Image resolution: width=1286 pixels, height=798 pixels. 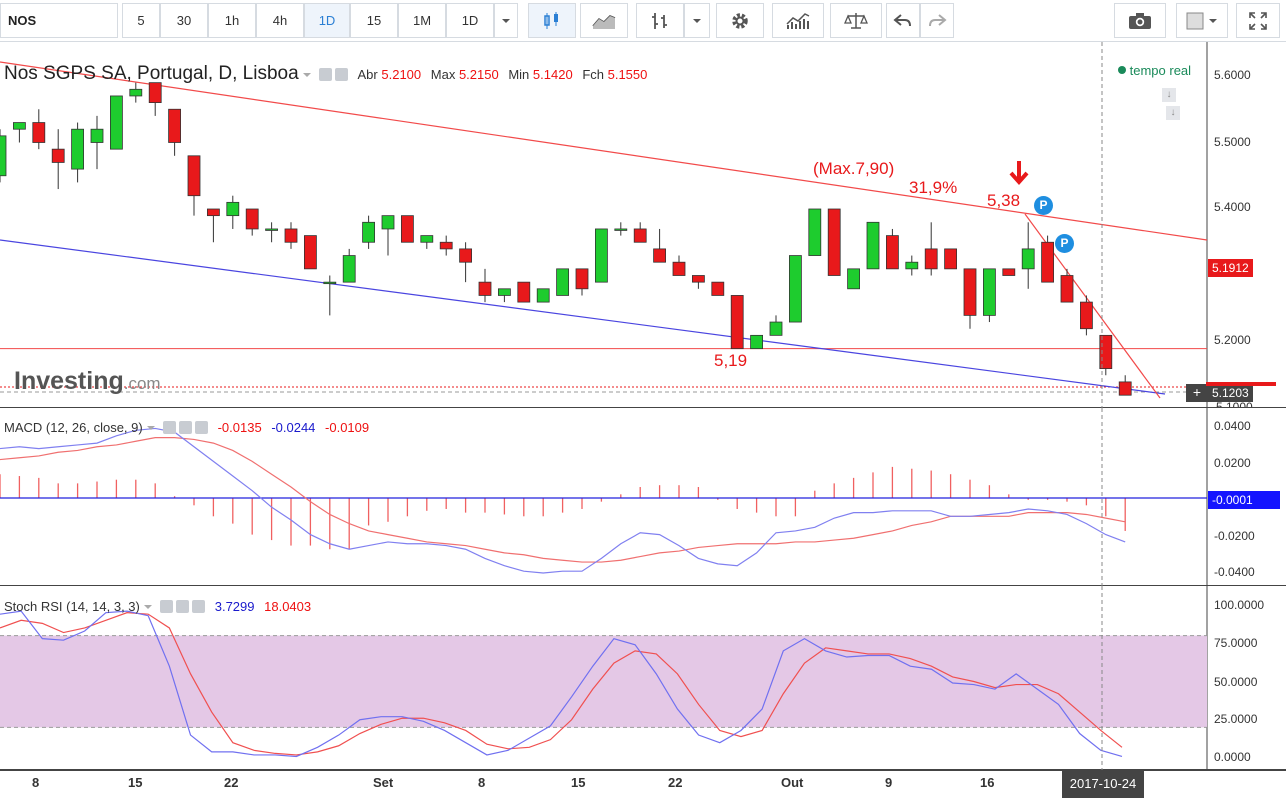 What do you see at coordinates (1197, 393) in the screenshot?
I see `add-level-button: +` at bounding box center [1197, 393].